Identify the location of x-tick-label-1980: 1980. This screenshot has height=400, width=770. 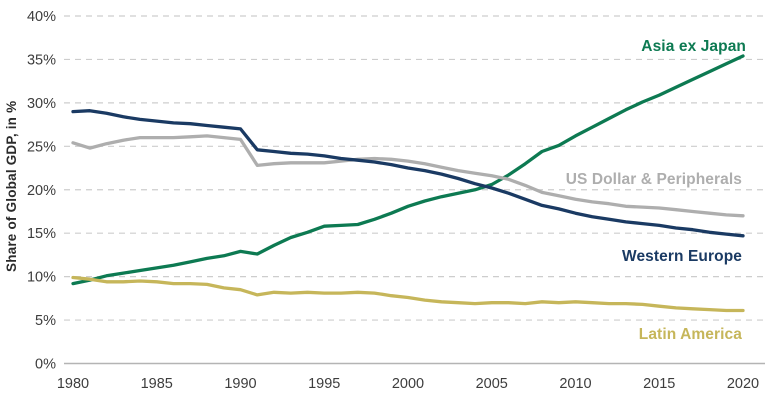
(73, 384).